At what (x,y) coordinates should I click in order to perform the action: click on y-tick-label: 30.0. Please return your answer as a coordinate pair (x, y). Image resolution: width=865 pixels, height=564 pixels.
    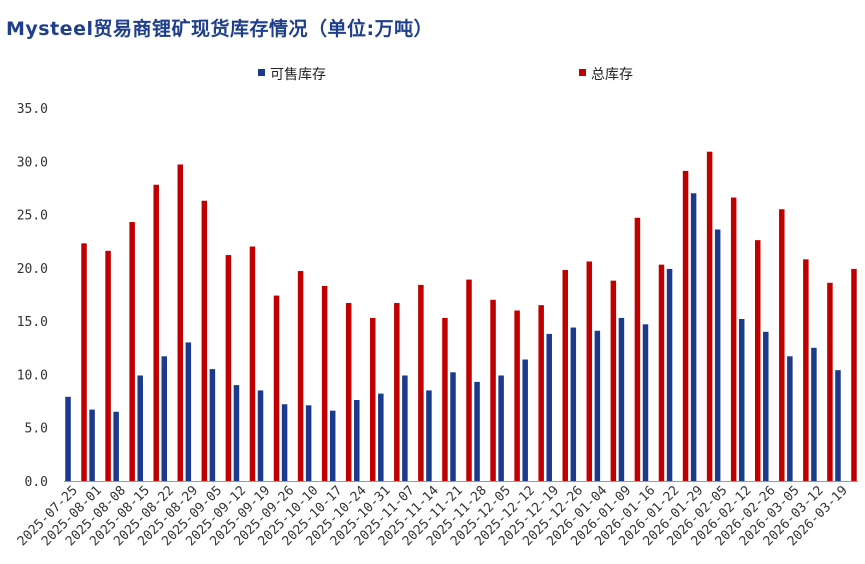
    Looking at the image, I should click on (32, 162).